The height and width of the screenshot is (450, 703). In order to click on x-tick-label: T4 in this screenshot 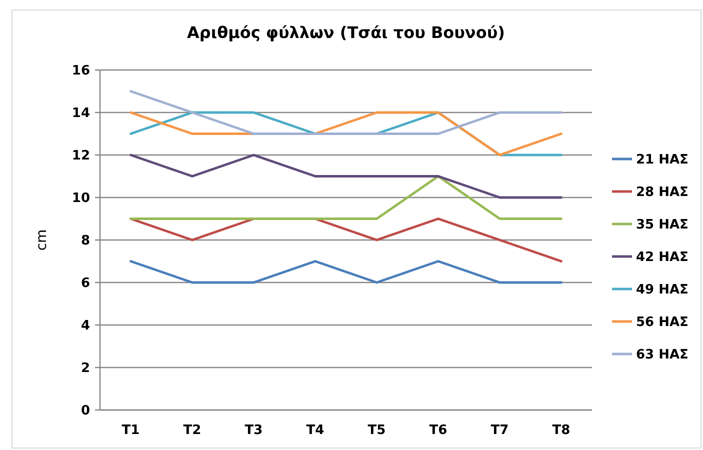, I will do `click(315, 430)`.